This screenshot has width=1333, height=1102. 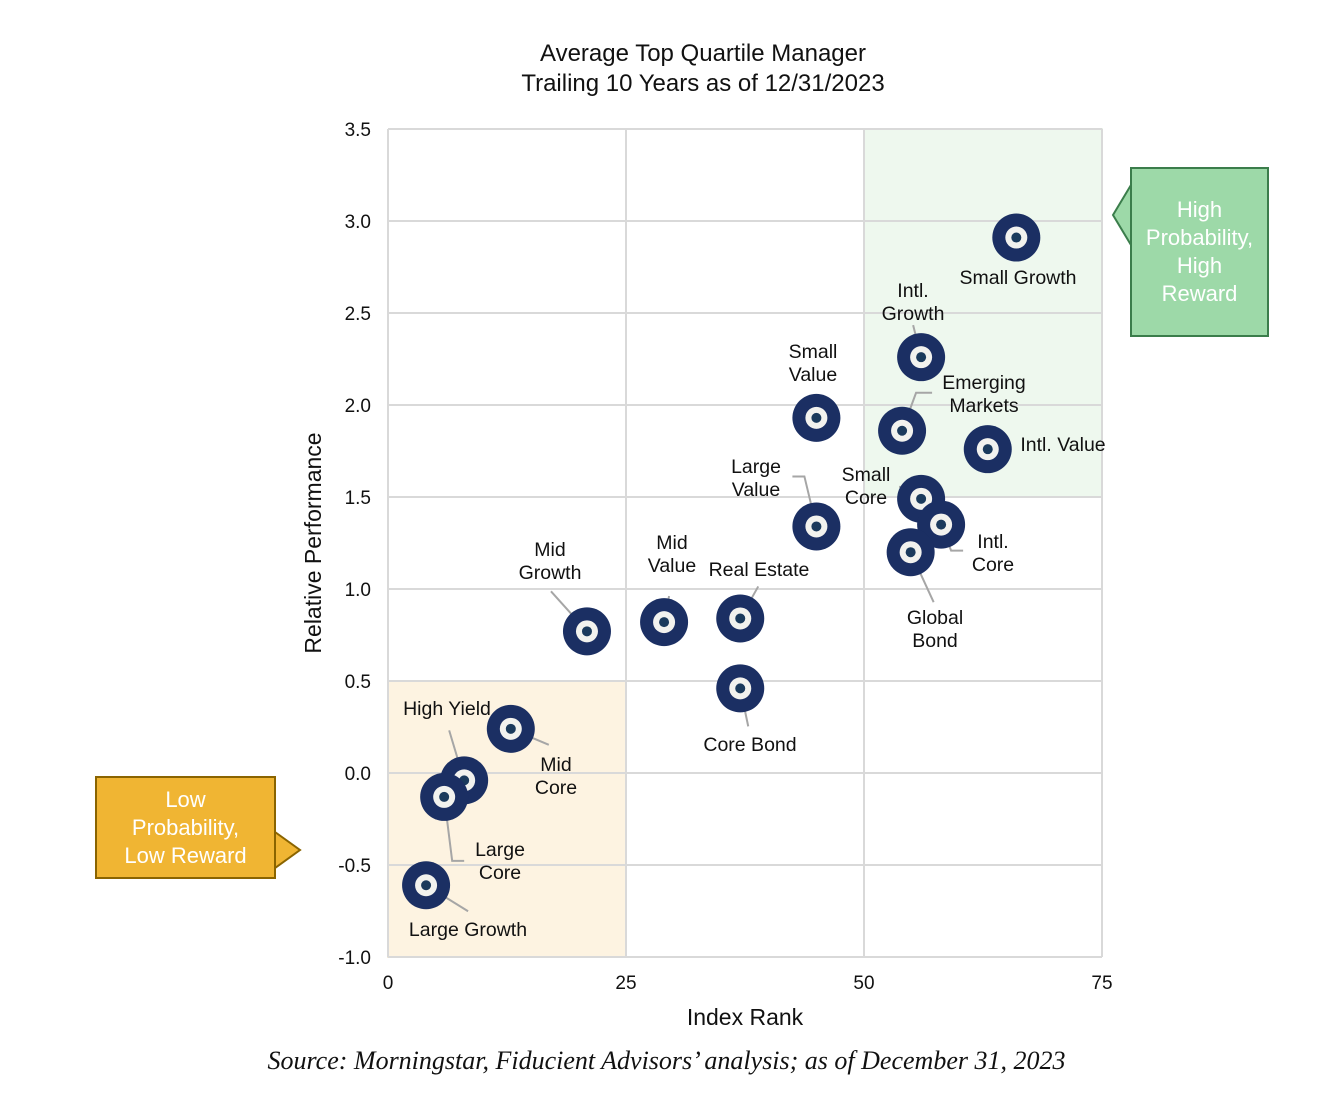 What do you see at coordinates (913, 302) in the screenshot?
I see `data-label: Intl. Growth` at bounding box center [913, 302].